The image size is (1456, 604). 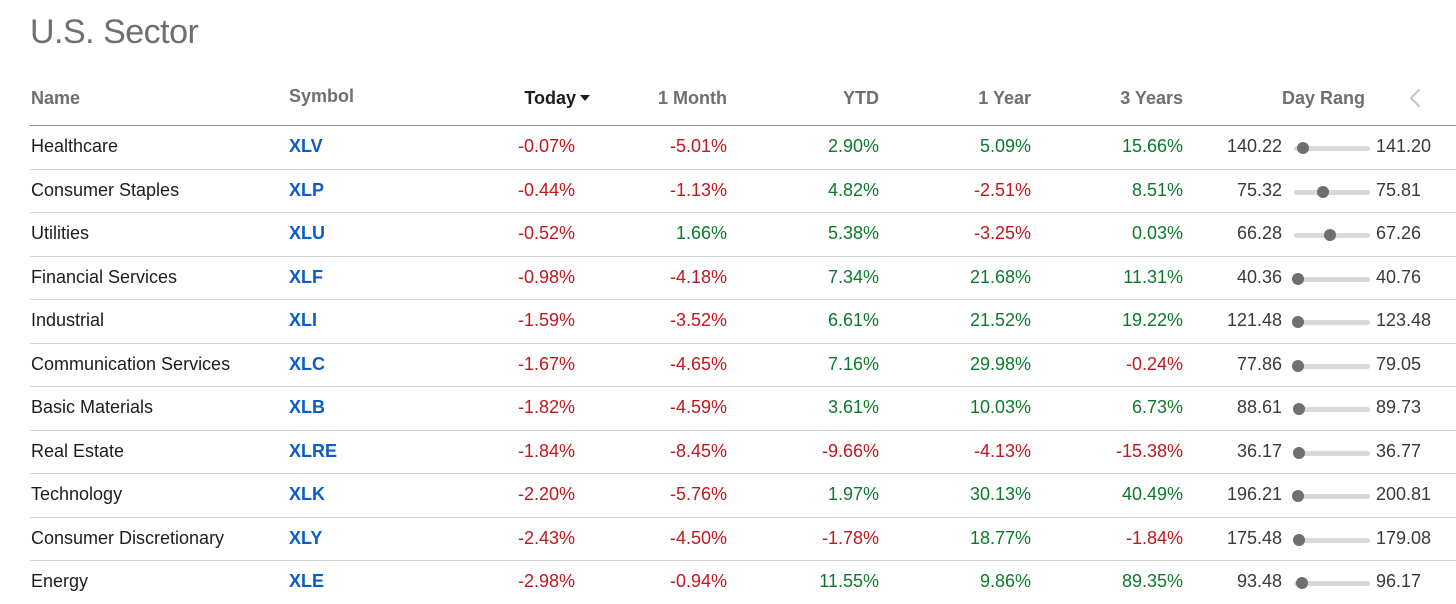 I want to click on sector-name: Consumer Staples, so click(x=105, y=189).